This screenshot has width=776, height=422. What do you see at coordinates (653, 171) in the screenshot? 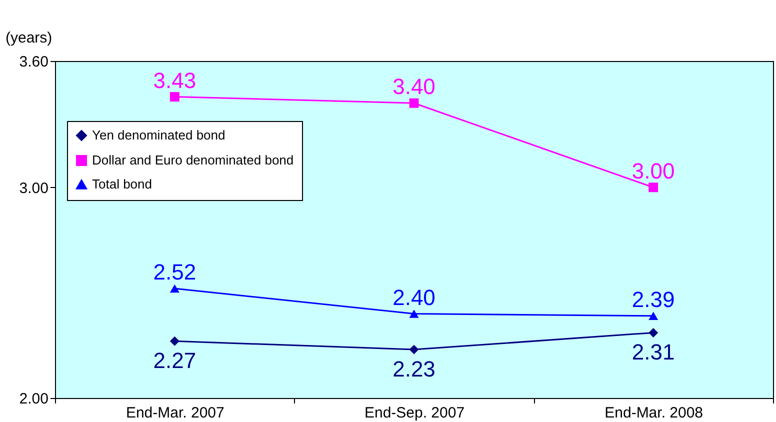
I see `data-label: 3.00` at bounding box center [653, 171].